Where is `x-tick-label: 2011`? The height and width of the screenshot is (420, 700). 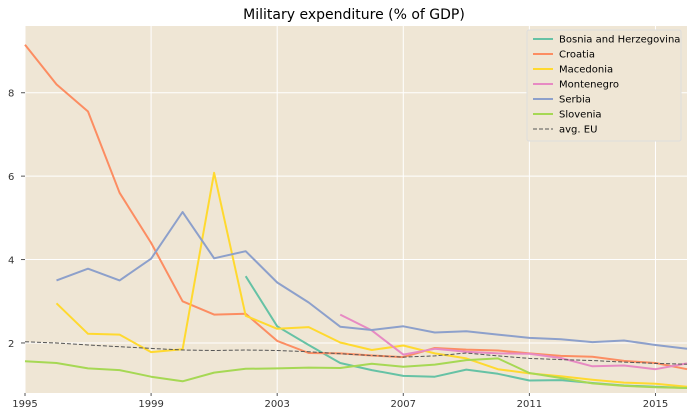
x-tick-label: 2011 is located at coordinates (529, 404).